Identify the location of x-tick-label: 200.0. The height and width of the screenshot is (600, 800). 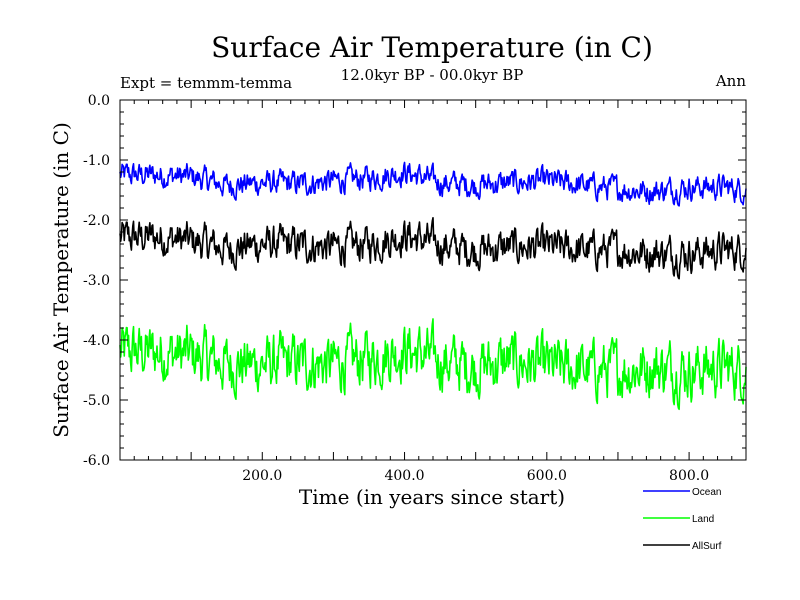
(262, 476).